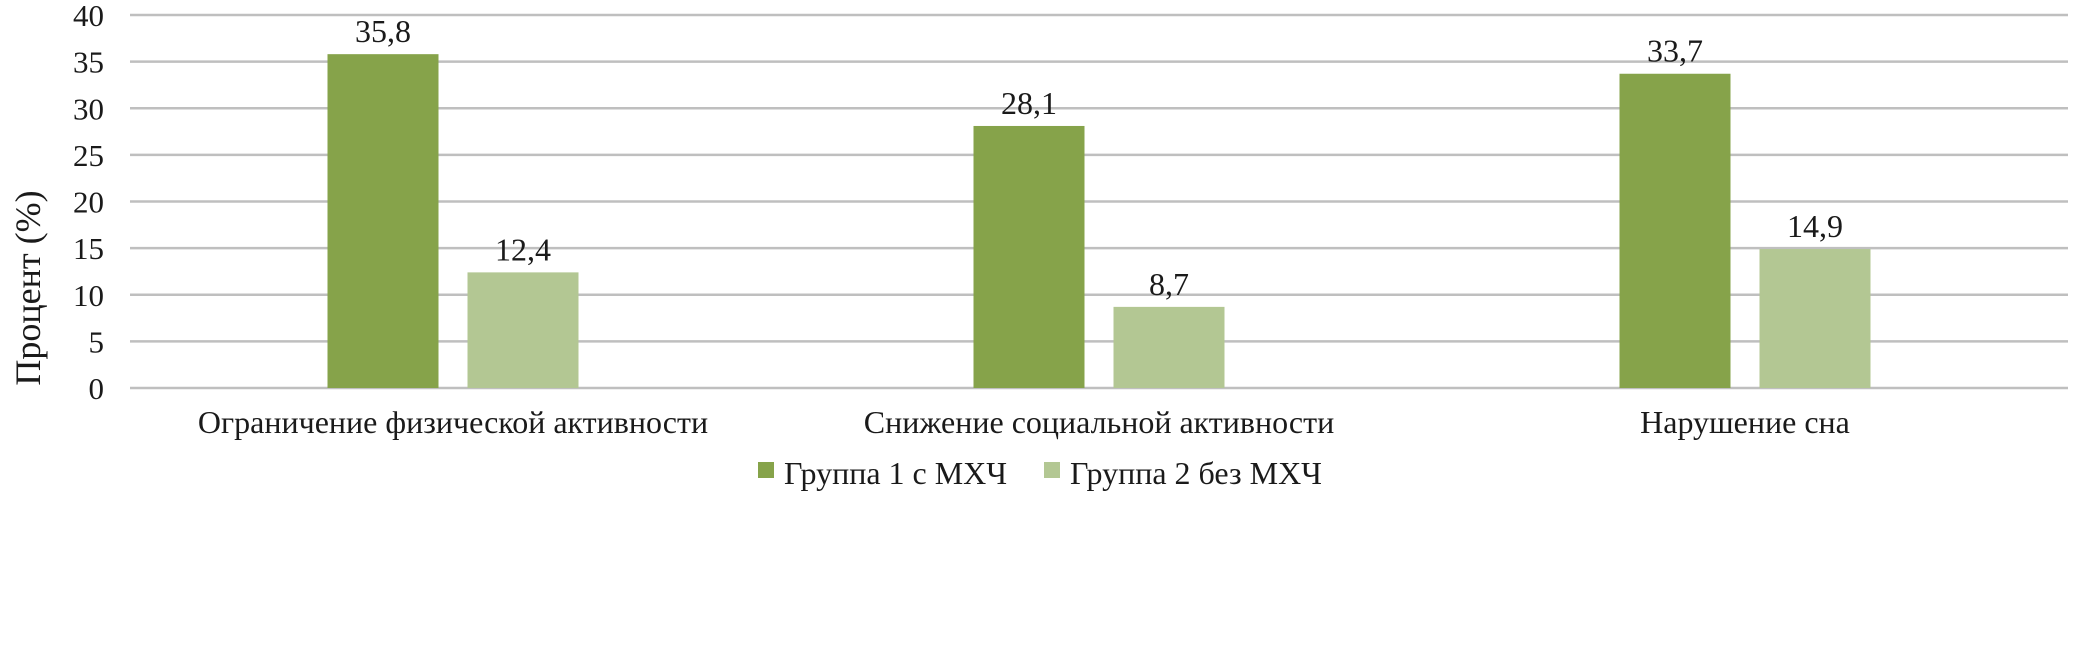  What do you see at coordinates (88, 295) in the screenshot?
I see `y-tick-label: 10` at bounding box center [88, 295].